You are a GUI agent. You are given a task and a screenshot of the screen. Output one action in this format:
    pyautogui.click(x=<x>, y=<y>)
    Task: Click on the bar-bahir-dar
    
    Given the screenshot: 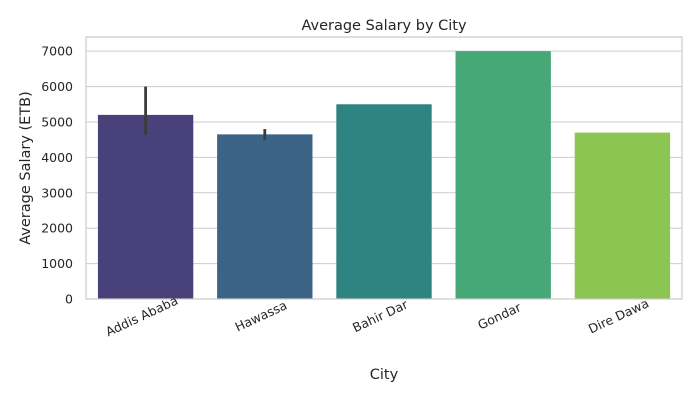 What is the action you would take?
    pyautogui.click(x=384, y=202)
    